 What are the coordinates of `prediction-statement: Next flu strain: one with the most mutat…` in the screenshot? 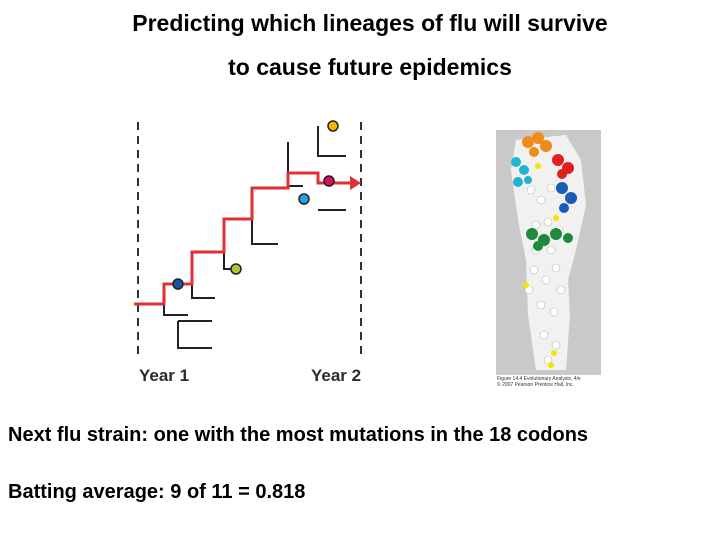 It's located at (298, 435).